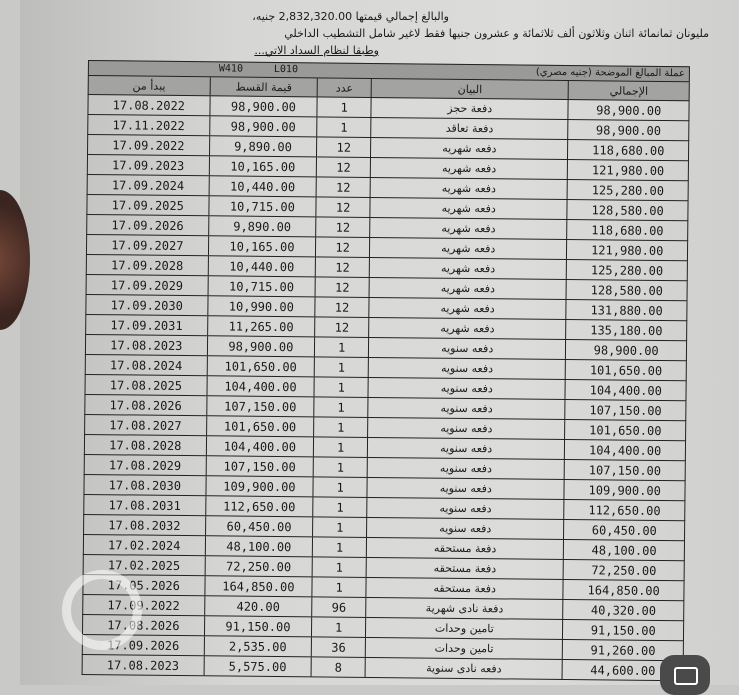  Describe the element at coordinates (258, 586) in the screenshot. I see `cell-installment: 164,850.00` at that location.